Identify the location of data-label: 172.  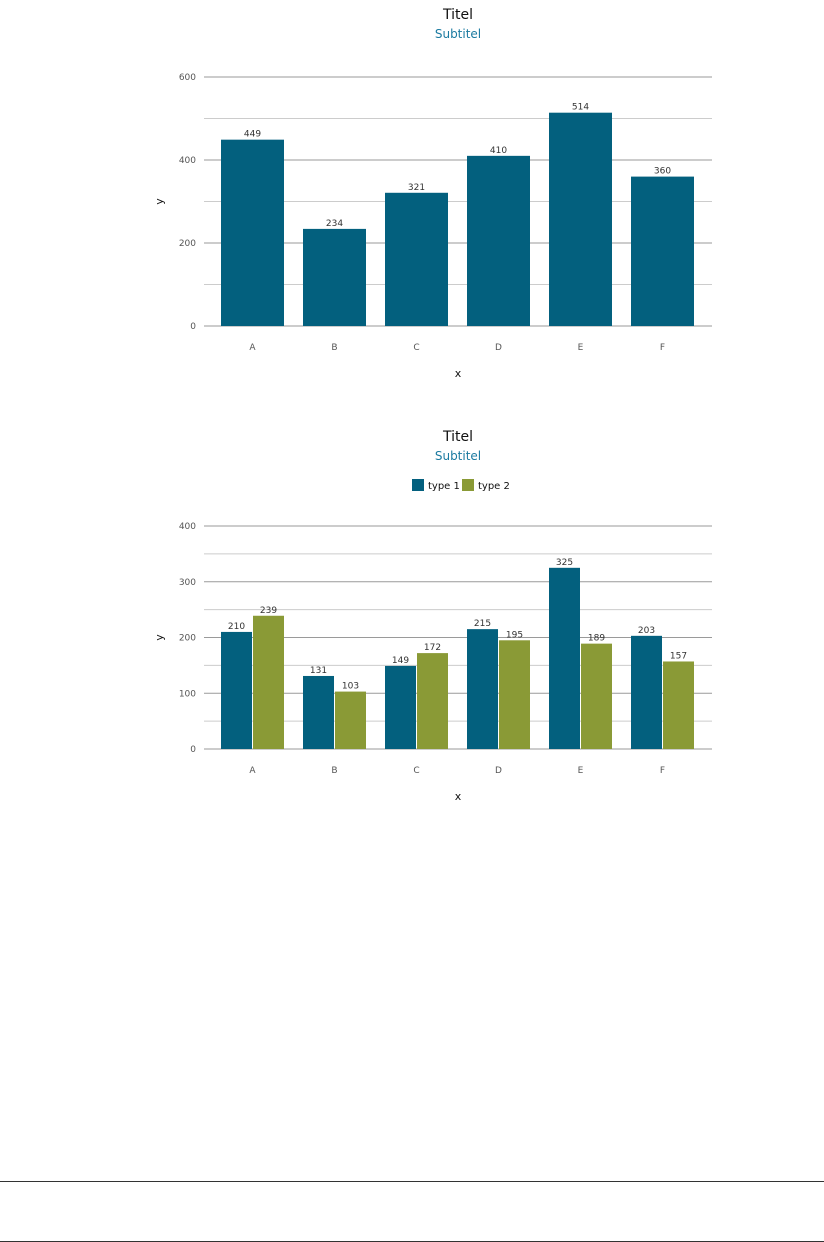
(432, 648).